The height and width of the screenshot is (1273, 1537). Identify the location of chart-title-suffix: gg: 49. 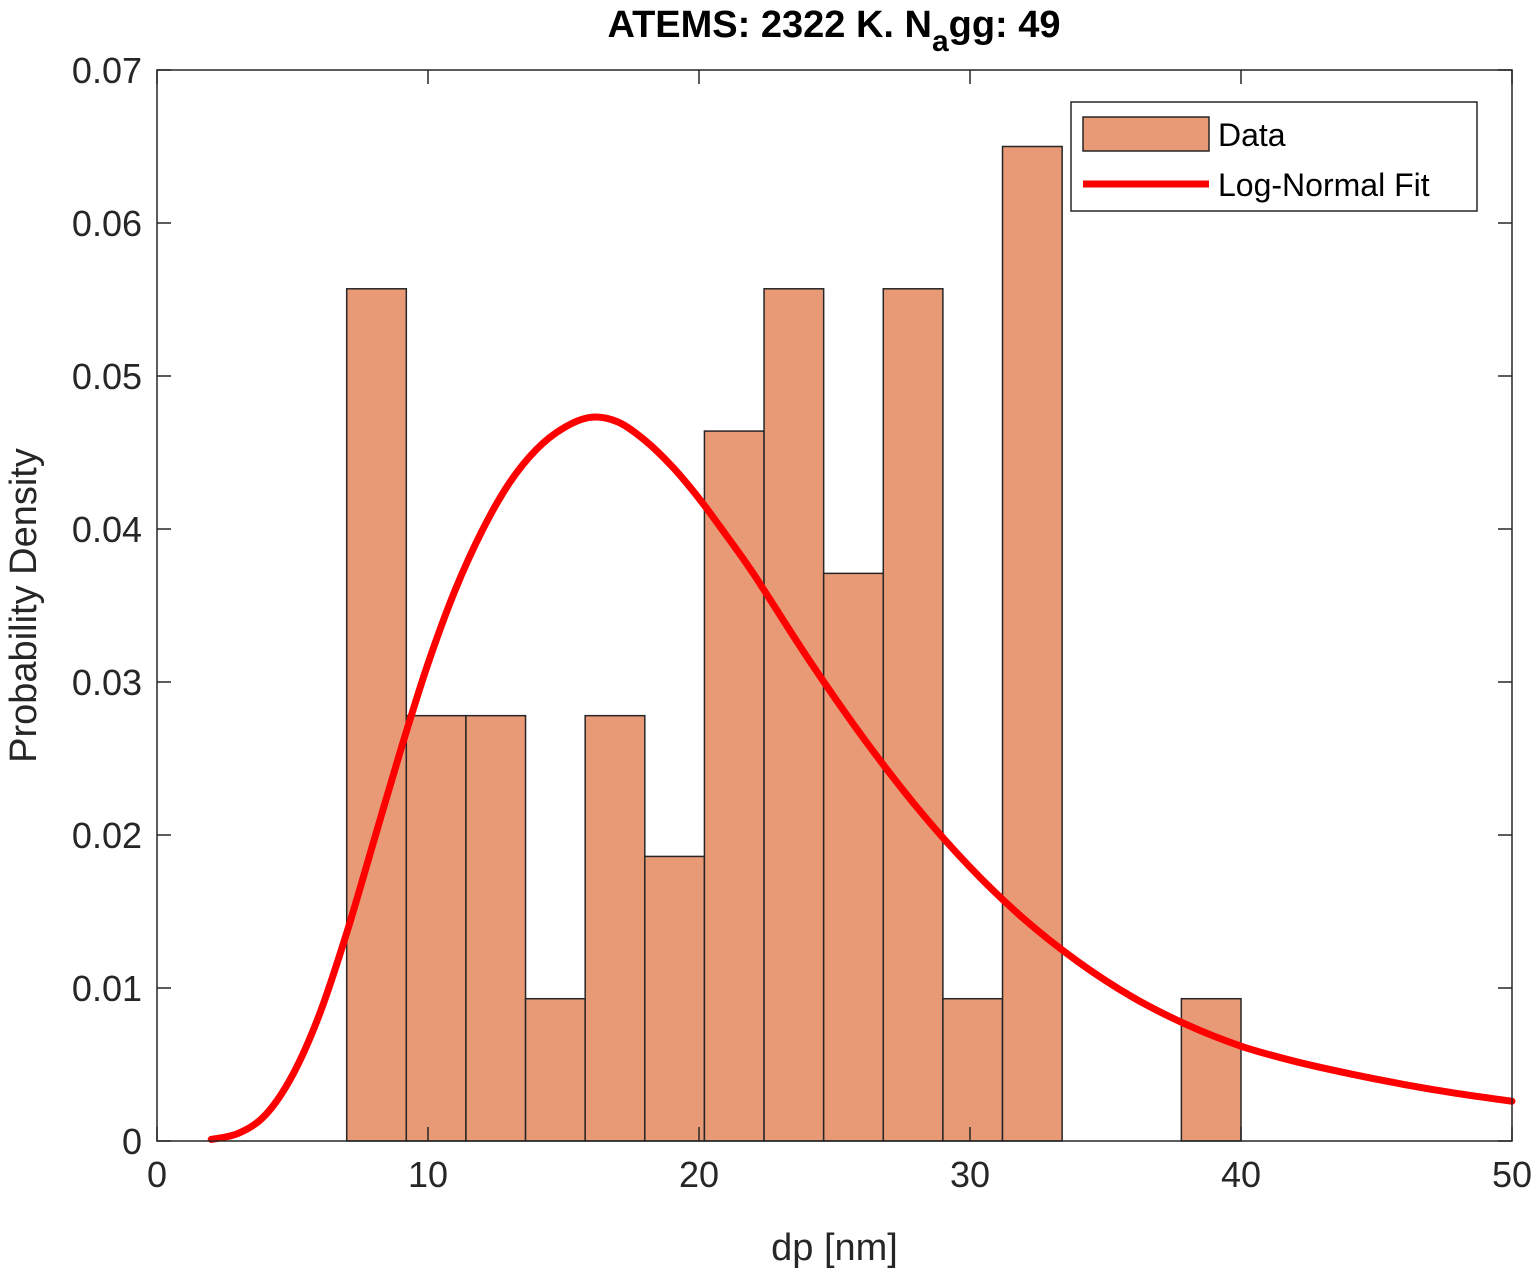
(1005, 25).